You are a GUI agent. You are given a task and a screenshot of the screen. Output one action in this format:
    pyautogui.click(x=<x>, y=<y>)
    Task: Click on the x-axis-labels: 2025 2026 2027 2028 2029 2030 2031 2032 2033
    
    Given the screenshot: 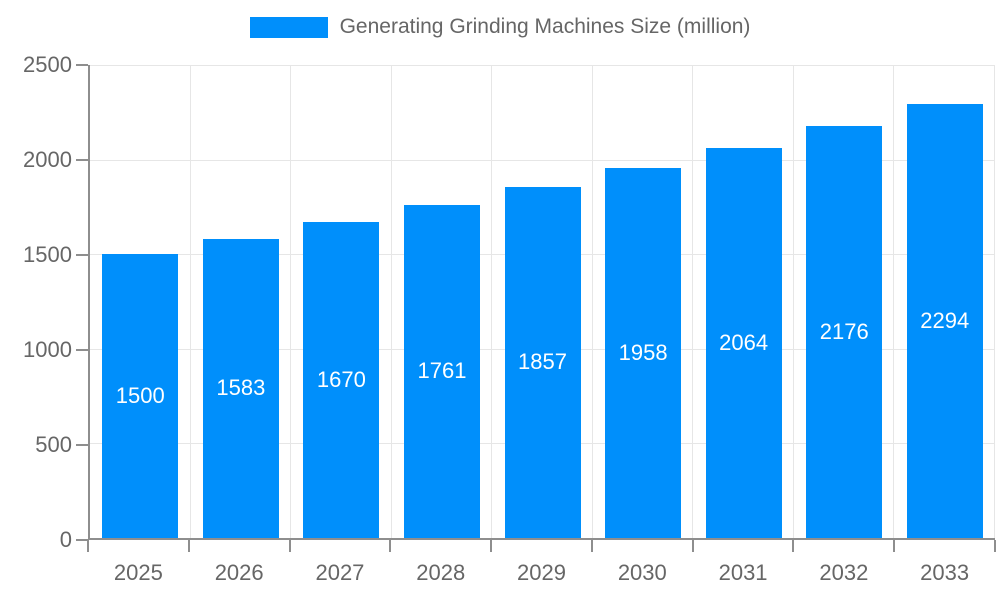 What is the action you would take?
    pyautogui.click(x=541, y=573)
    